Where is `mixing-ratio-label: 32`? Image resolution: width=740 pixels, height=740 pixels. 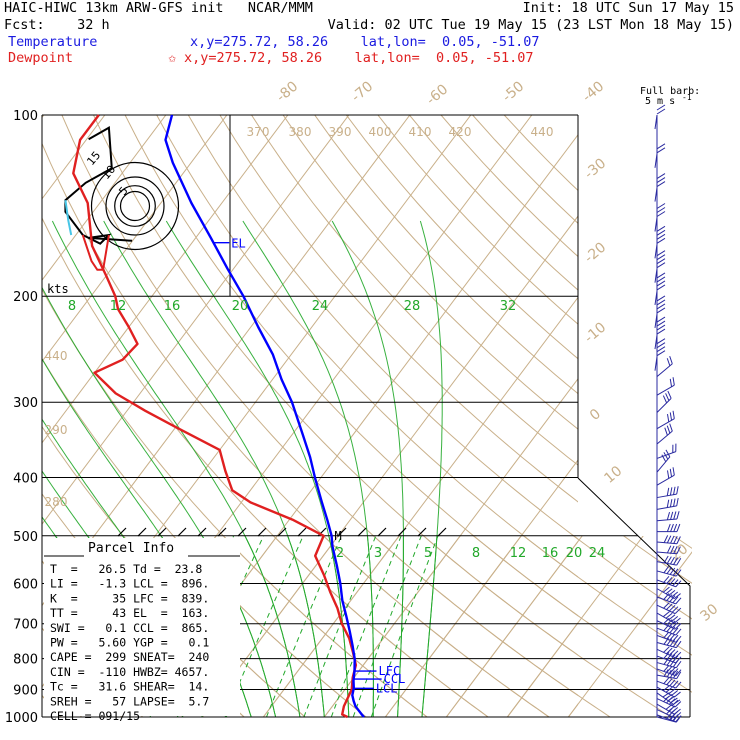 mixing-ratio-label: 32 is located at coordinates (508, 306).